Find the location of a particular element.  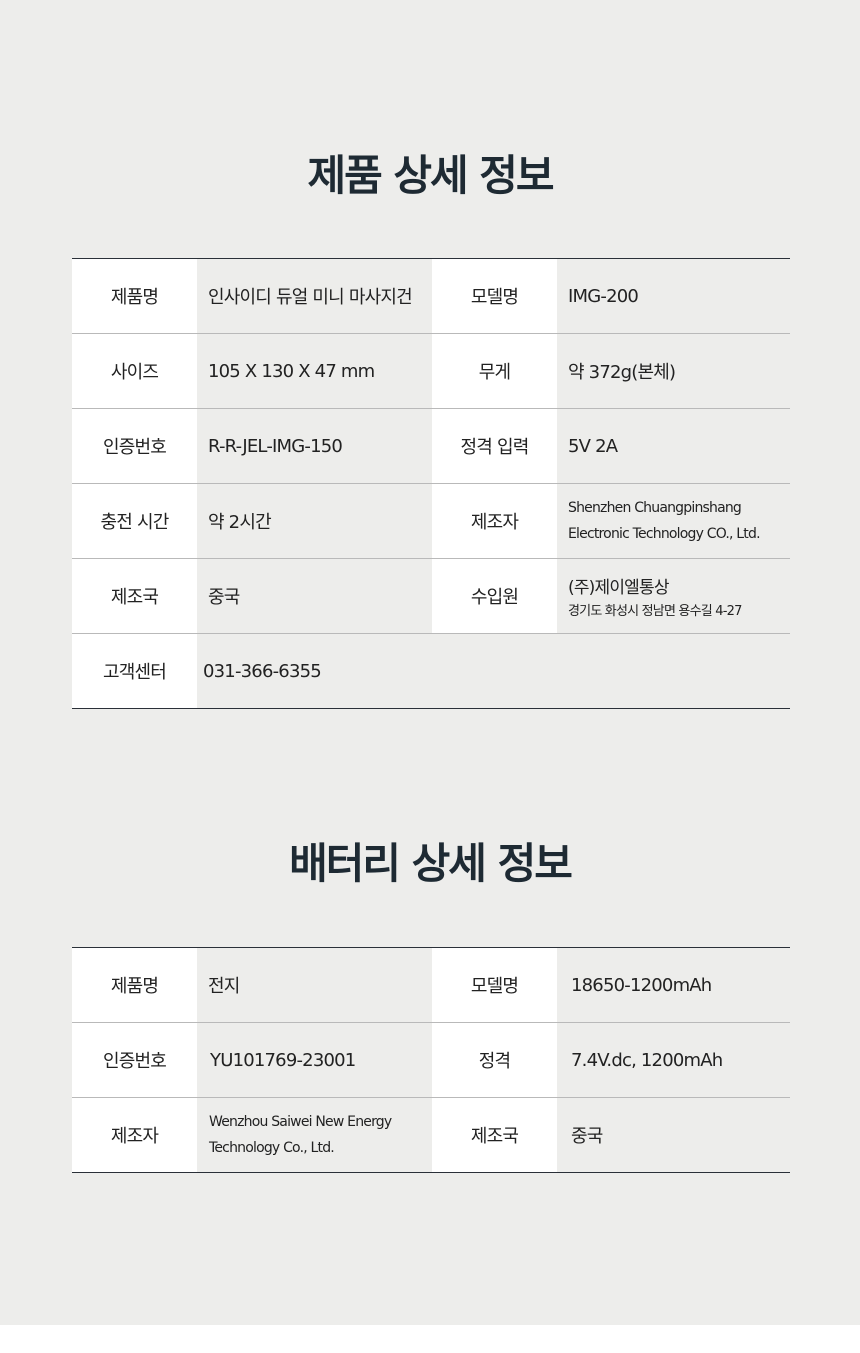

spec-value: YU101769-23001 is located at coordinates (314, 1060).